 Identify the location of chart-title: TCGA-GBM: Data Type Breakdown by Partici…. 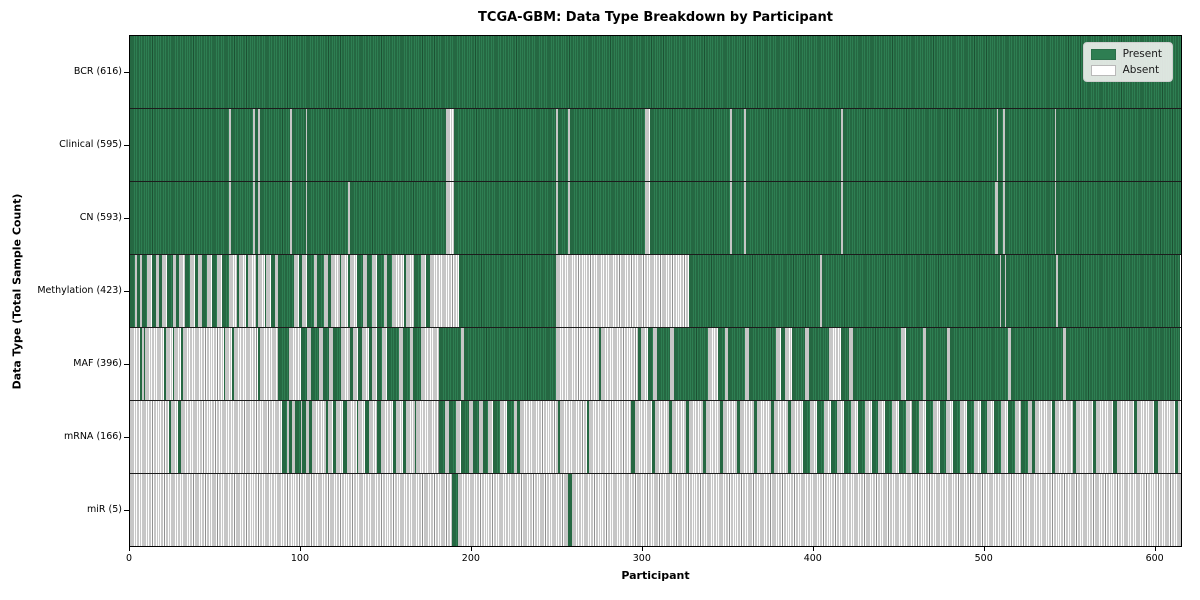
(655, 17).